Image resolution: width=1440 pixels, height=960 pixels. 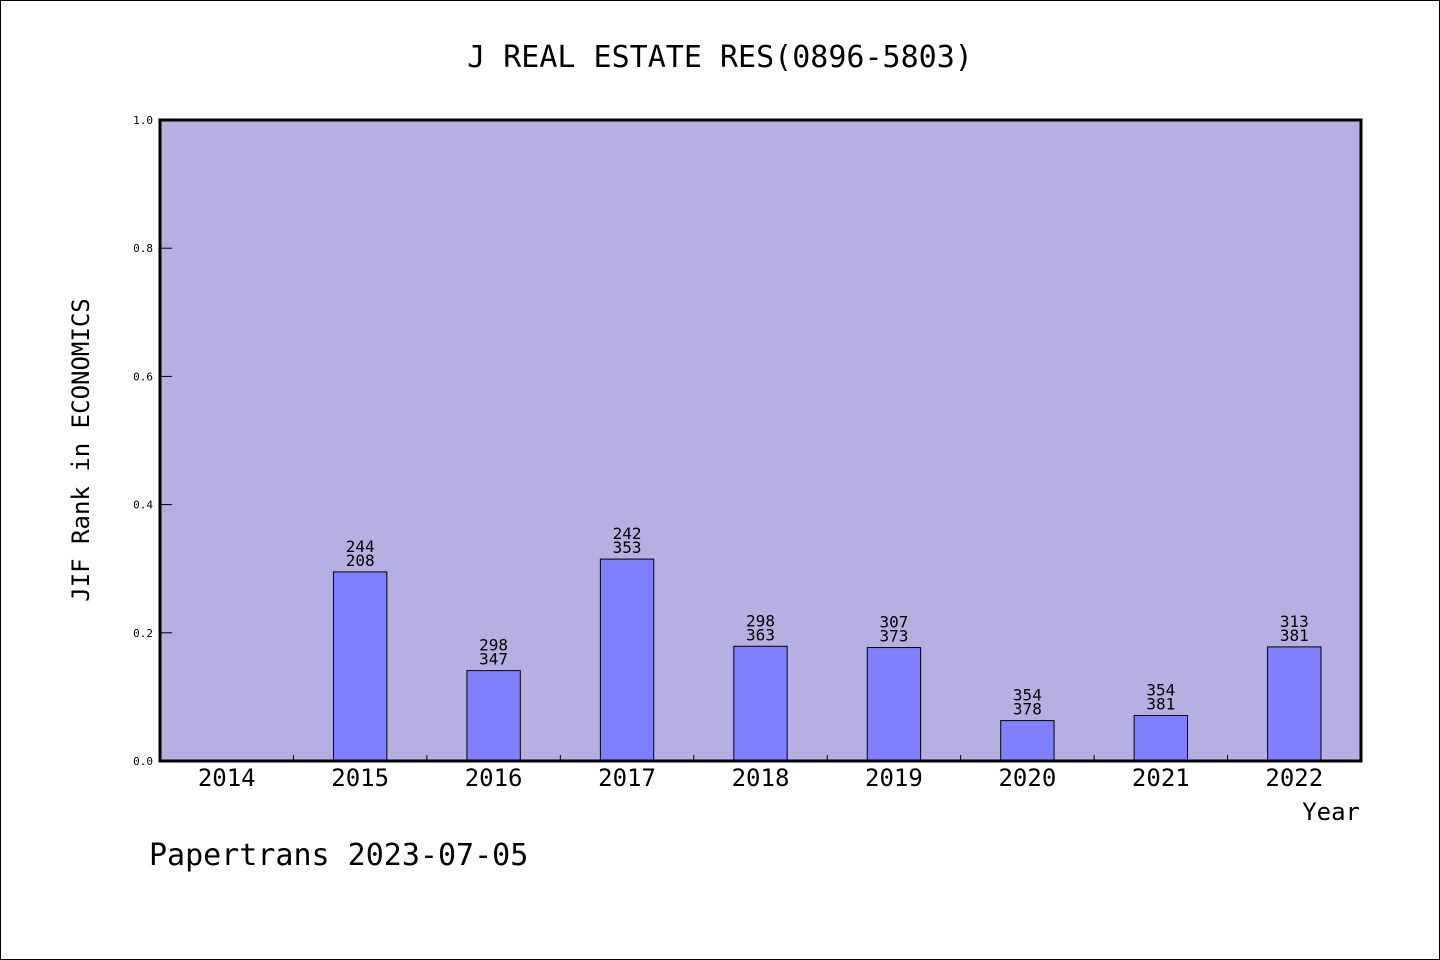 I want to click on data-label-2017-bottom: 353, so click(x=627, y=547).